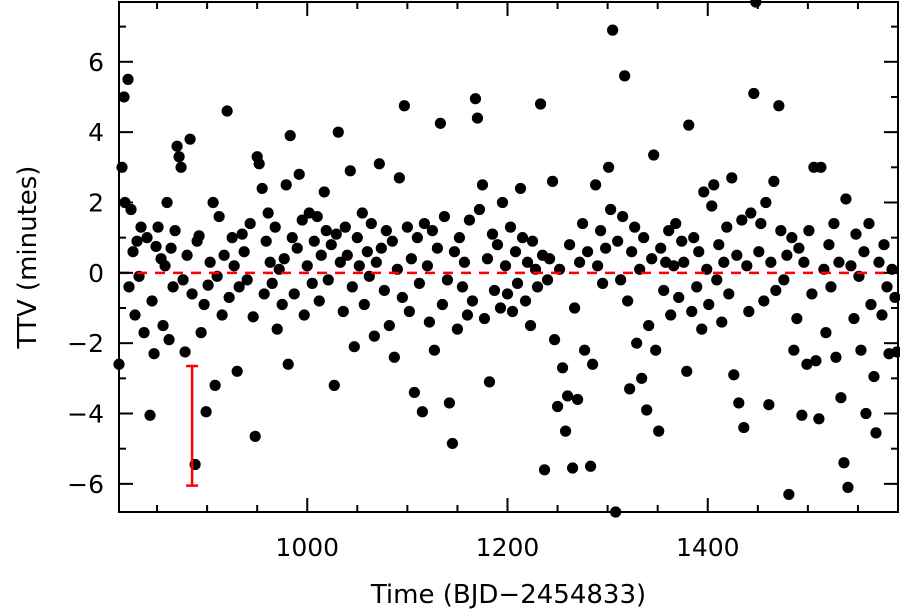 The image size is (900, 614). What do you see at coordinates (507, 547) in the screenshot?
I see `x-tick-labels: 1000 1200 1400` at bounding box center [507, 547].